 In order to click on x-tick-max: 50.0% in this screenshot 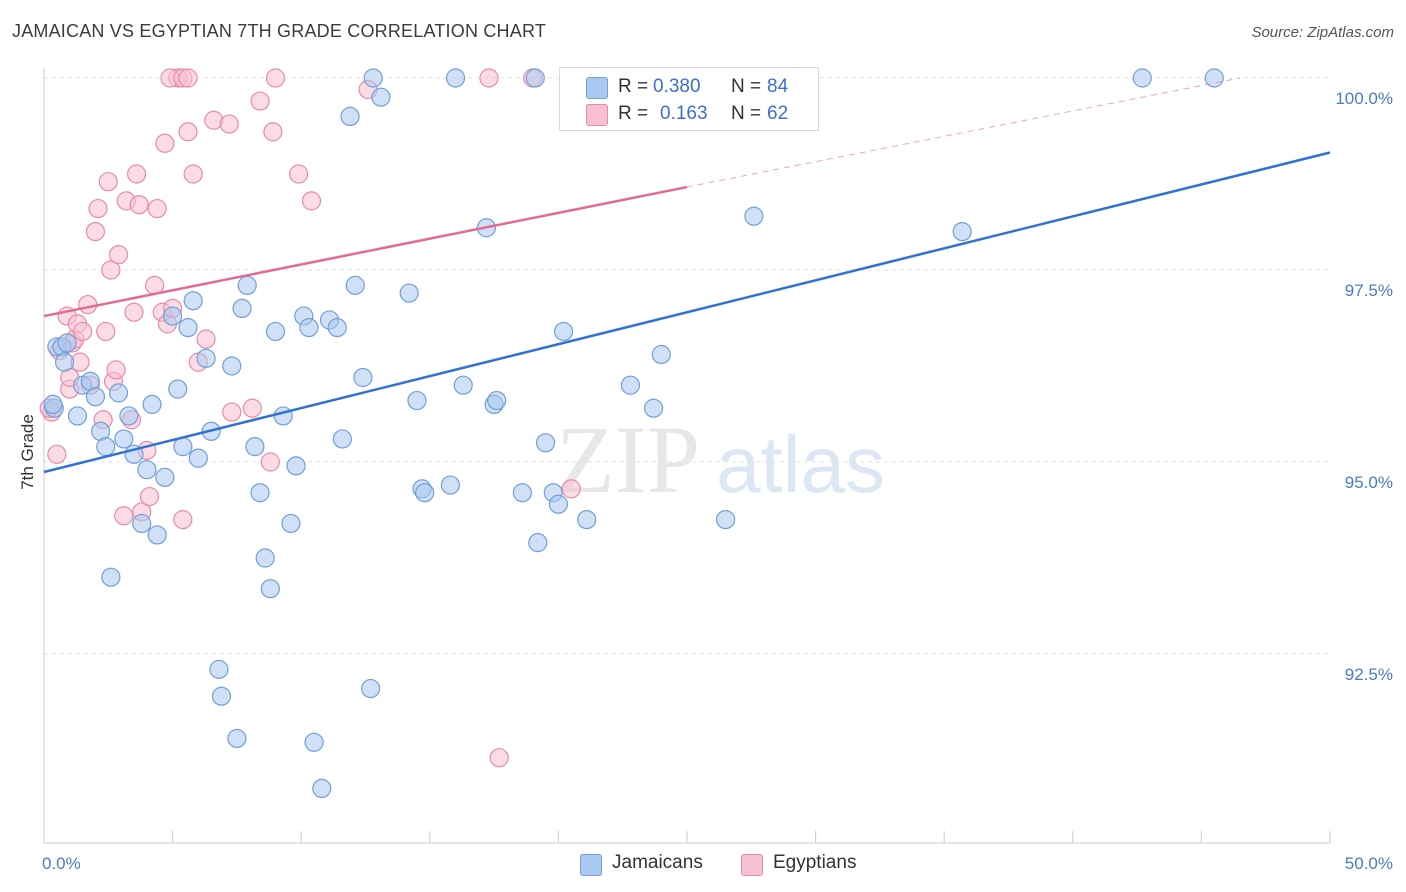, I will do `click(1369, 863)`.